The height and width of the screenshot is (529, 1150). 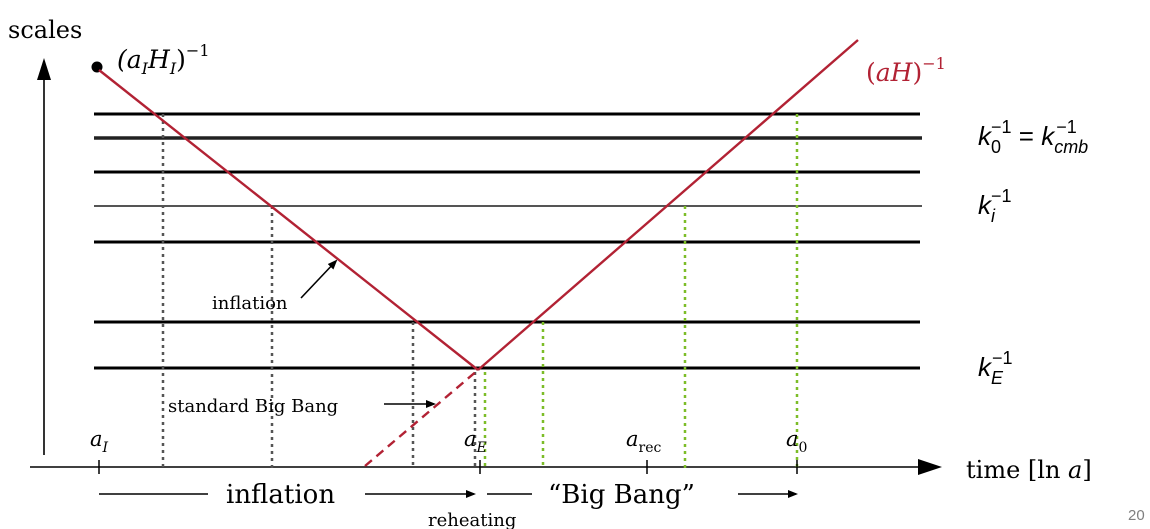 I want to click on inflation-annotation-arrow, so click(x=319, y=279).